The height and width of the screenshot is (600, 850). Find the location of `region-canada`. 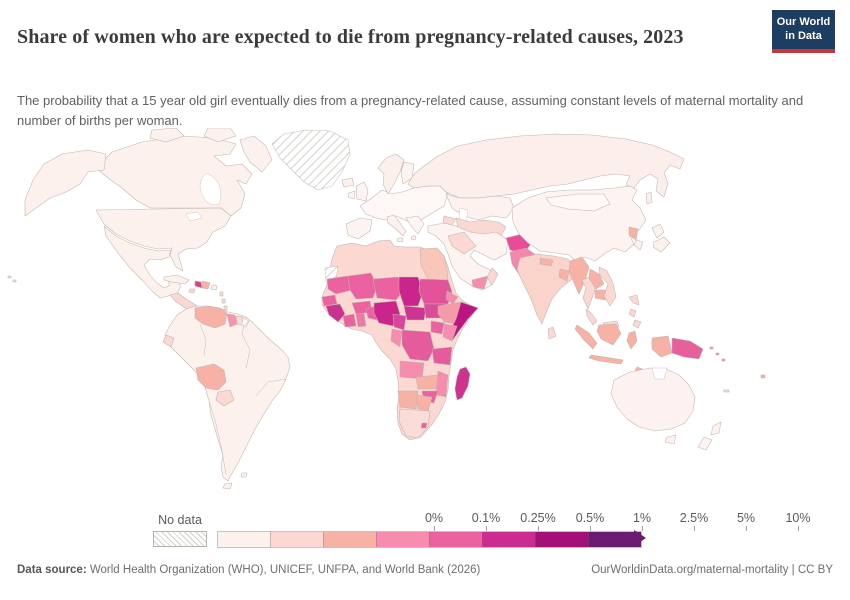

region-canada is located at coordinates (174, 176).